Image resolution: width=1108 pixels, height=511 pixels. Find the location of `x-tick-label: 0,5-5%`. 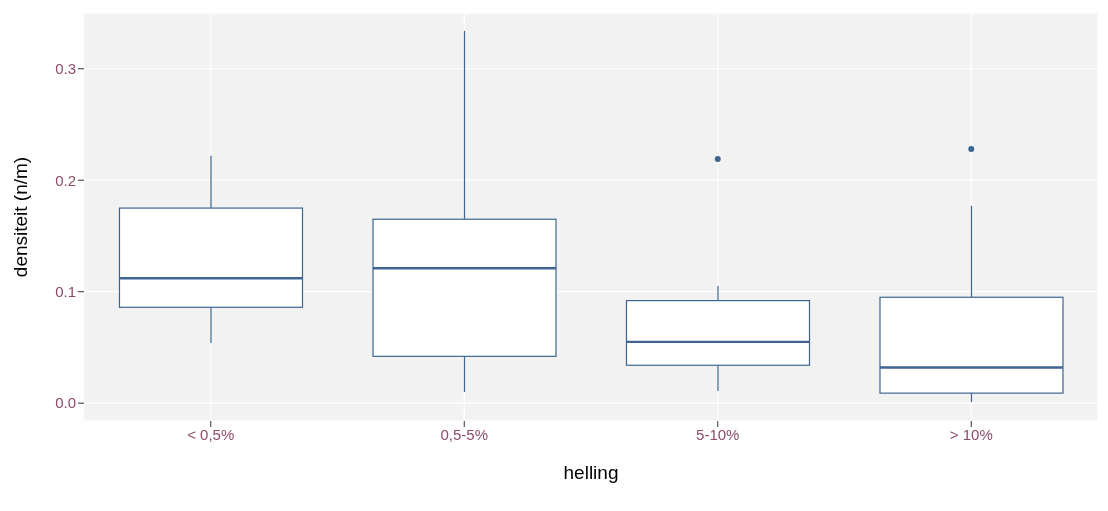

x-tick-label: 0,5-5% is located at coordinates (464, 434).